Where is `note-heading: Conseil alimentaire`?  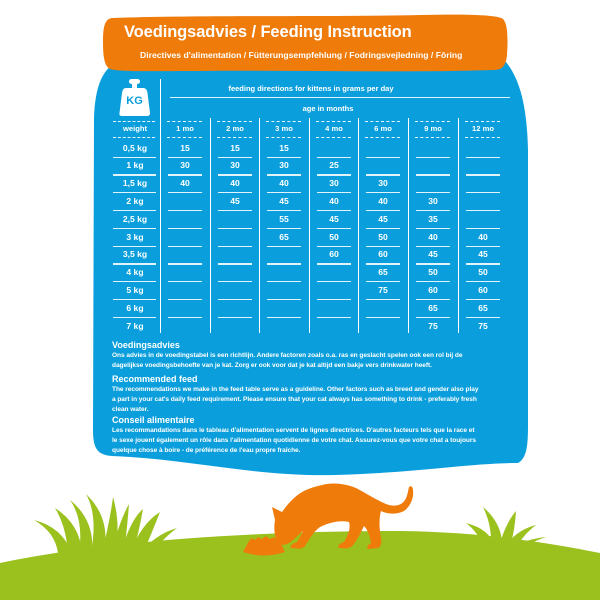 note-heading: Conseil alimentaire is located at coordinates (153, 420).